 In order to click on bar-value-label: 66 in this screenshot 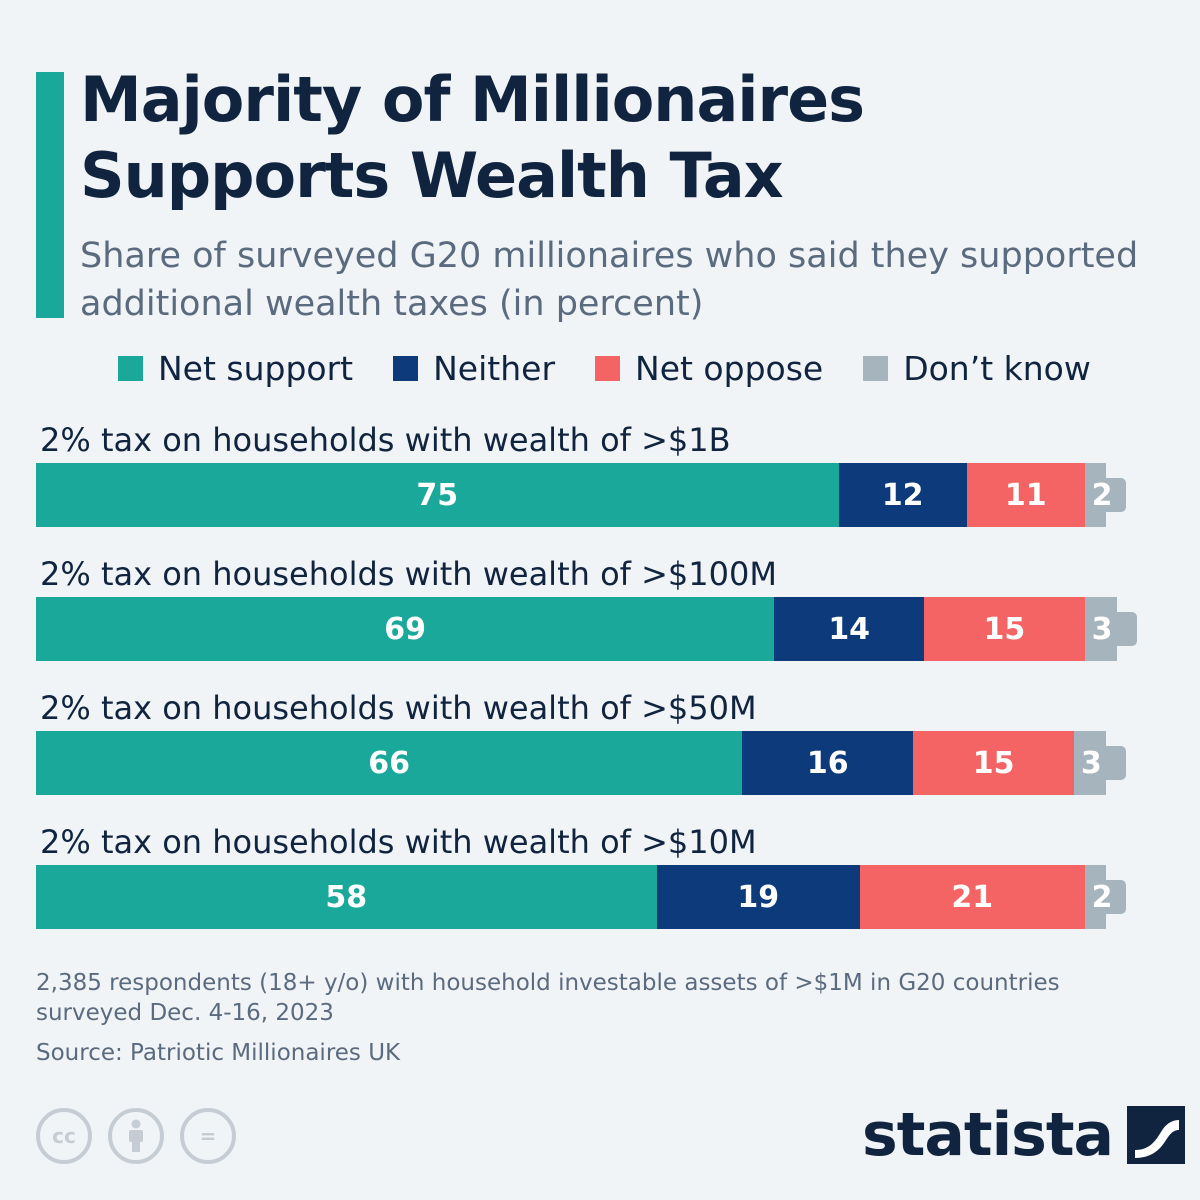, I will do `click(389, 763)`.